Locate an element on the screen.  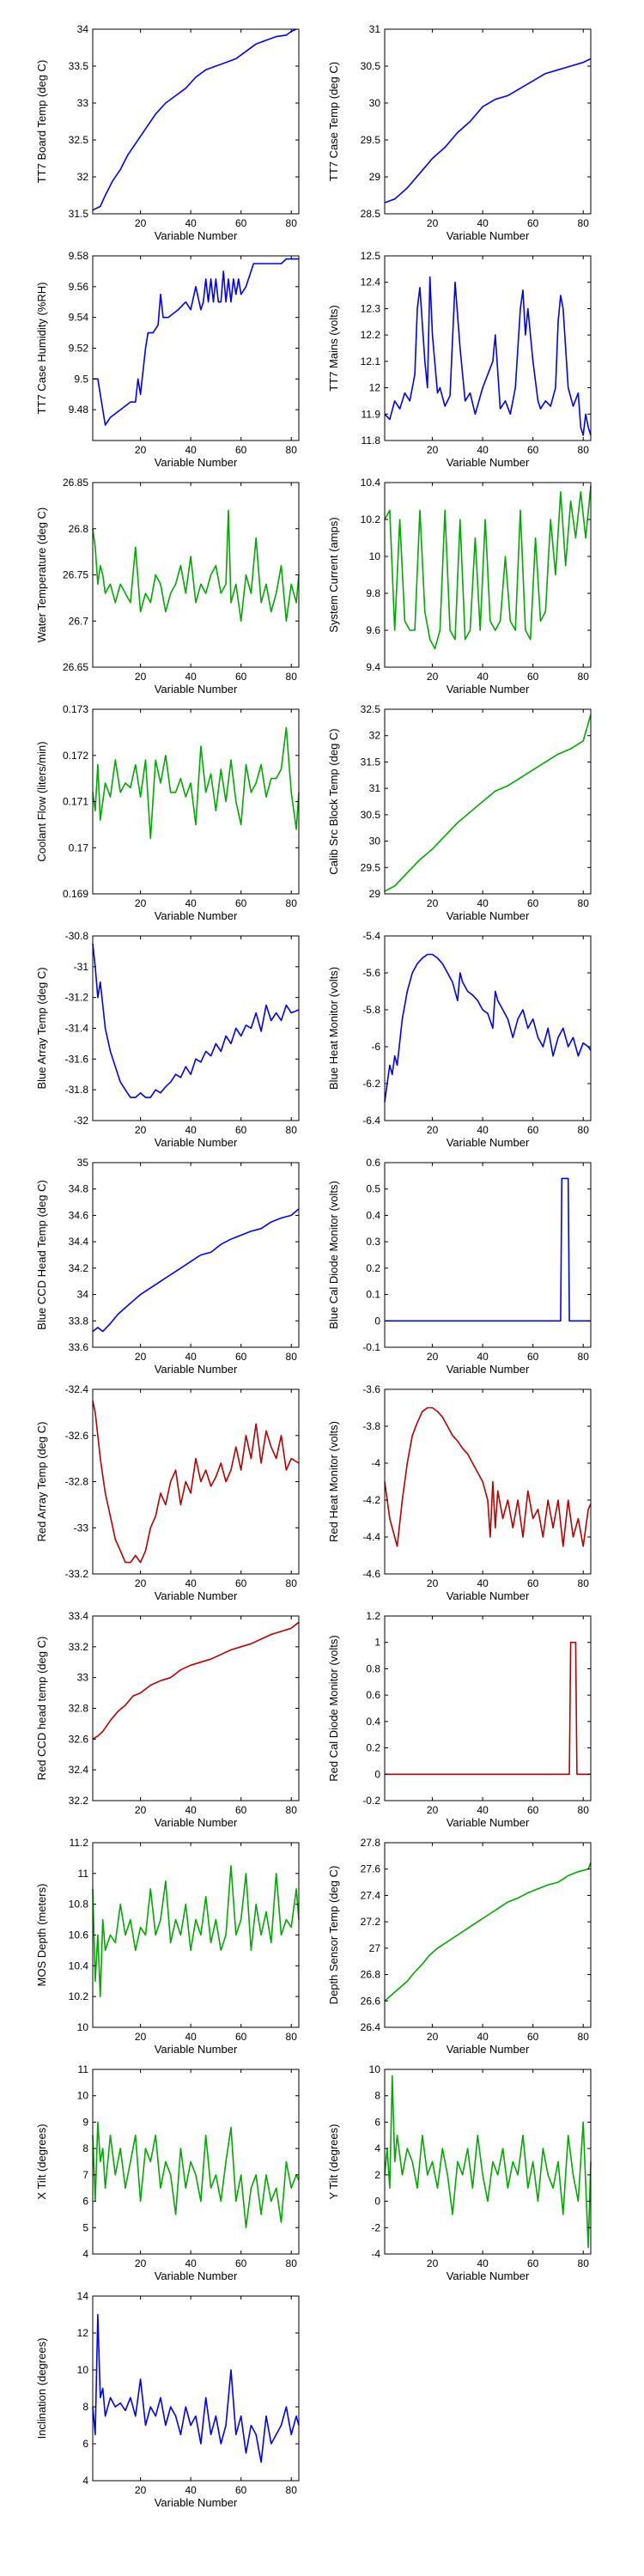
y-tick-label: 26.7 is located at coordinates (79, 621).